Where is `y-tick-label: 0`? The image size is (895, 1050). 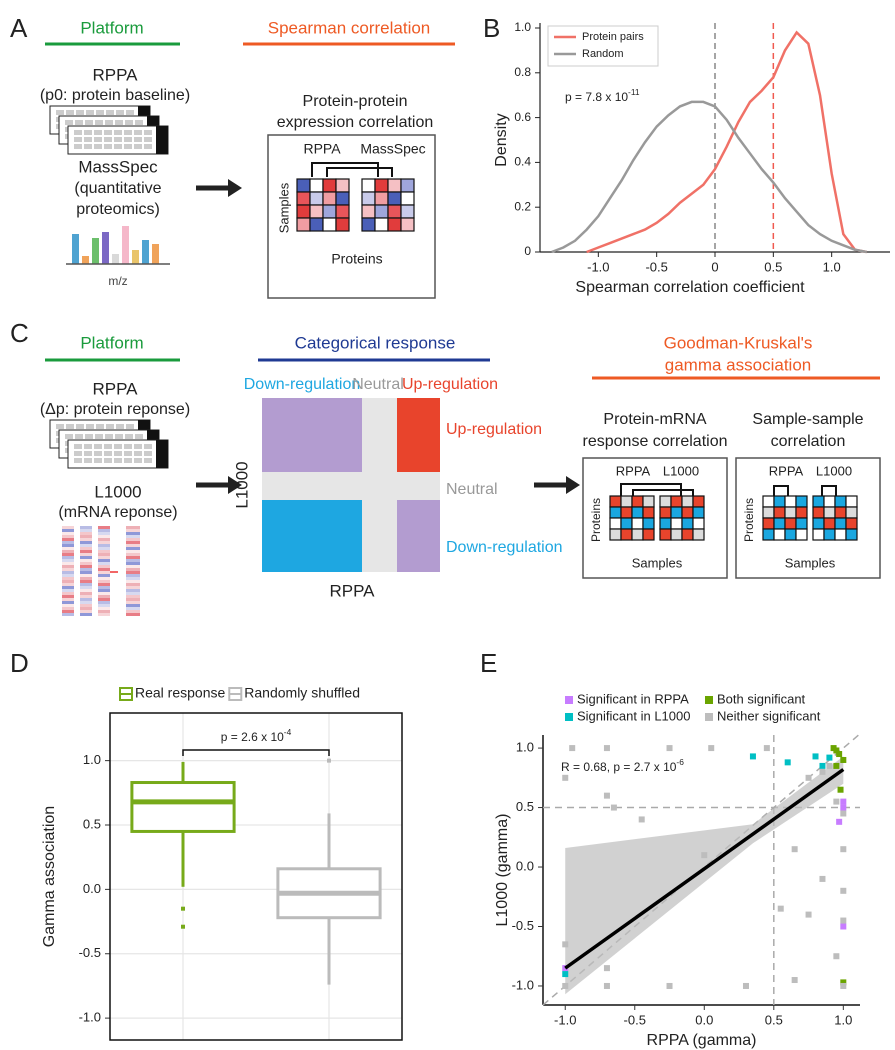 y-tick-label: 0 is located at coordinates (527, 251).